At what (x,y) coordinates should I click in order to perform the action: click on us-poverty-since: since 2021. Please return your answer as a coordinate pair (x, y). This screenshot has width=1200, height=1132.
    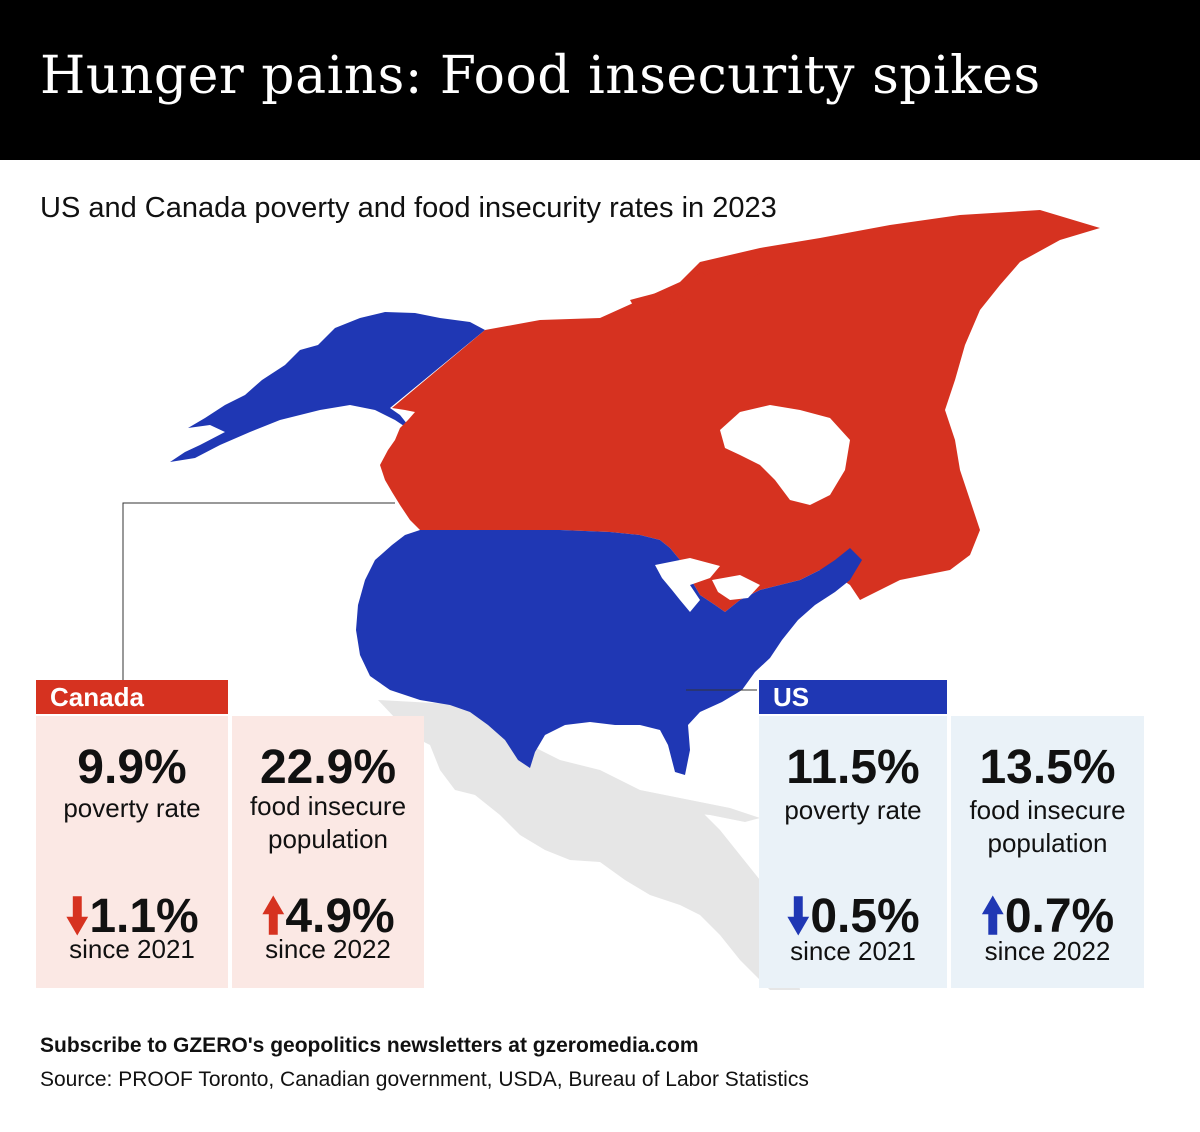
    Looking at the image, I should click on (853, 951).